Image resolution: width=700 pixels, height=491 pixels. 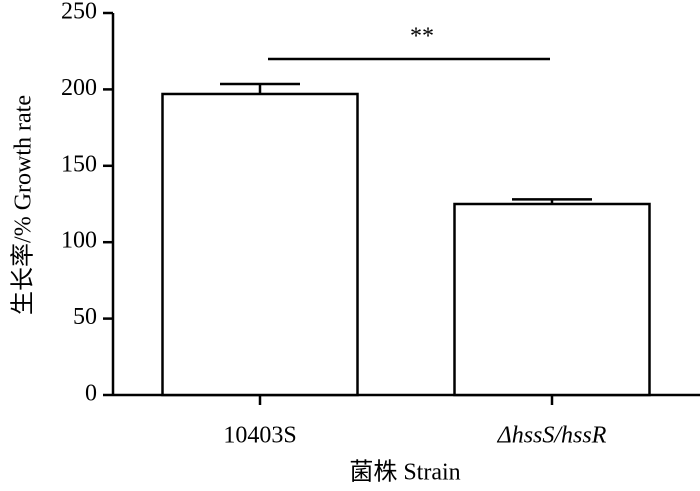 I want to click on y-tick-label: 0, so click(x=91, y=394).